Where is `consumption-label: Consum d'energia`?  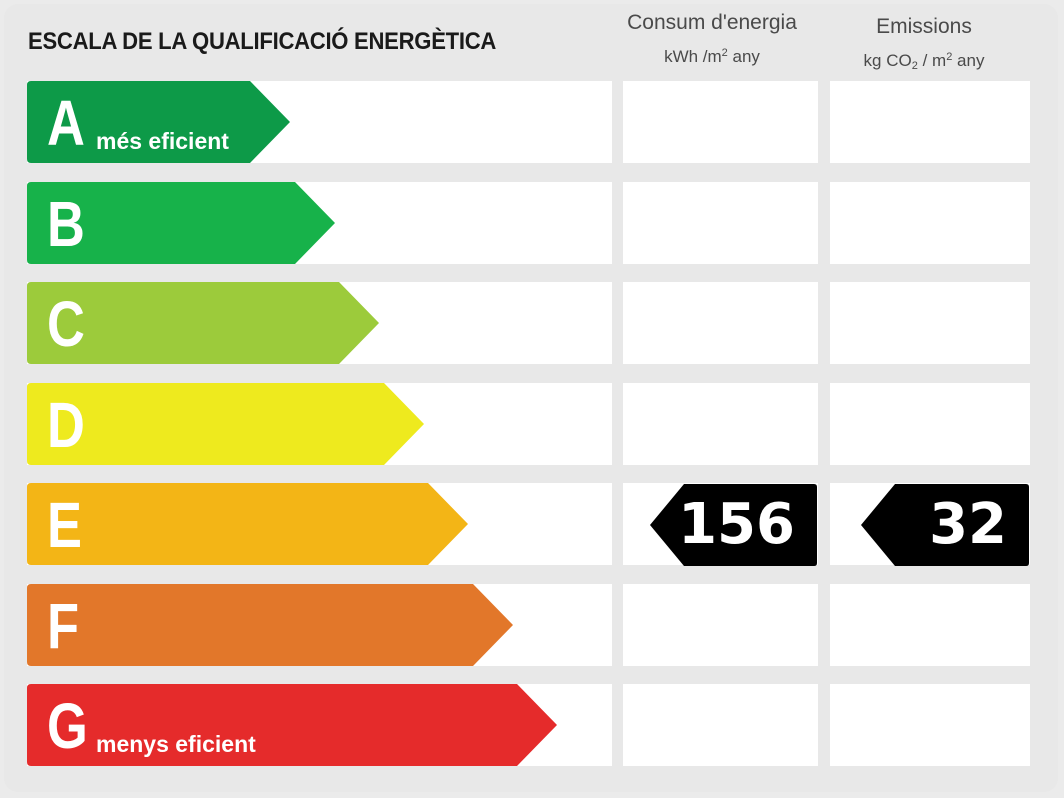 consumption-label: Consum d'energia is located at coordinates (712, 22).